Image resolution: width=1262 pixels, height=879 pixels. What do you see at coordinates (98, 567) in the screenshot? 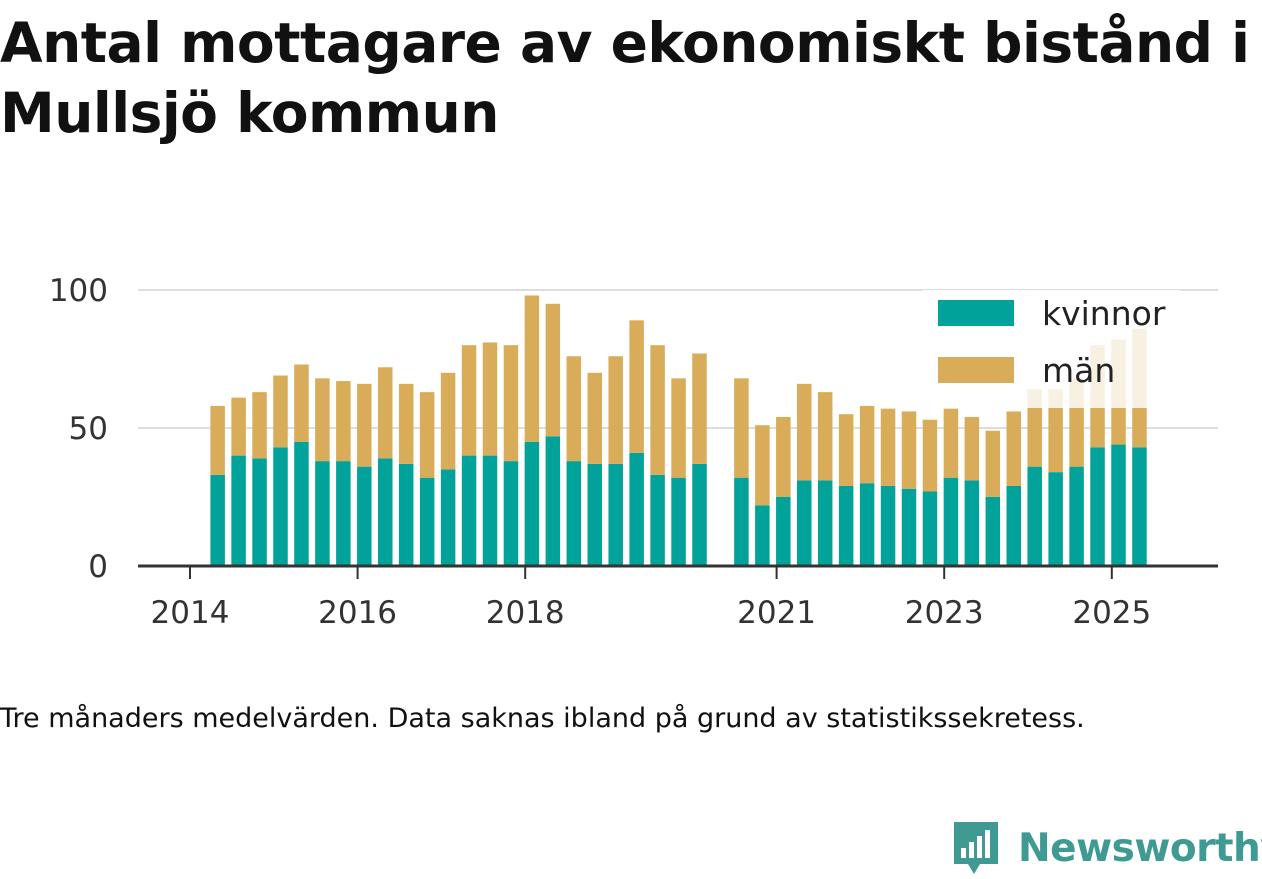
I see `y-tick-label: 0` at bounding box center [98, 567].